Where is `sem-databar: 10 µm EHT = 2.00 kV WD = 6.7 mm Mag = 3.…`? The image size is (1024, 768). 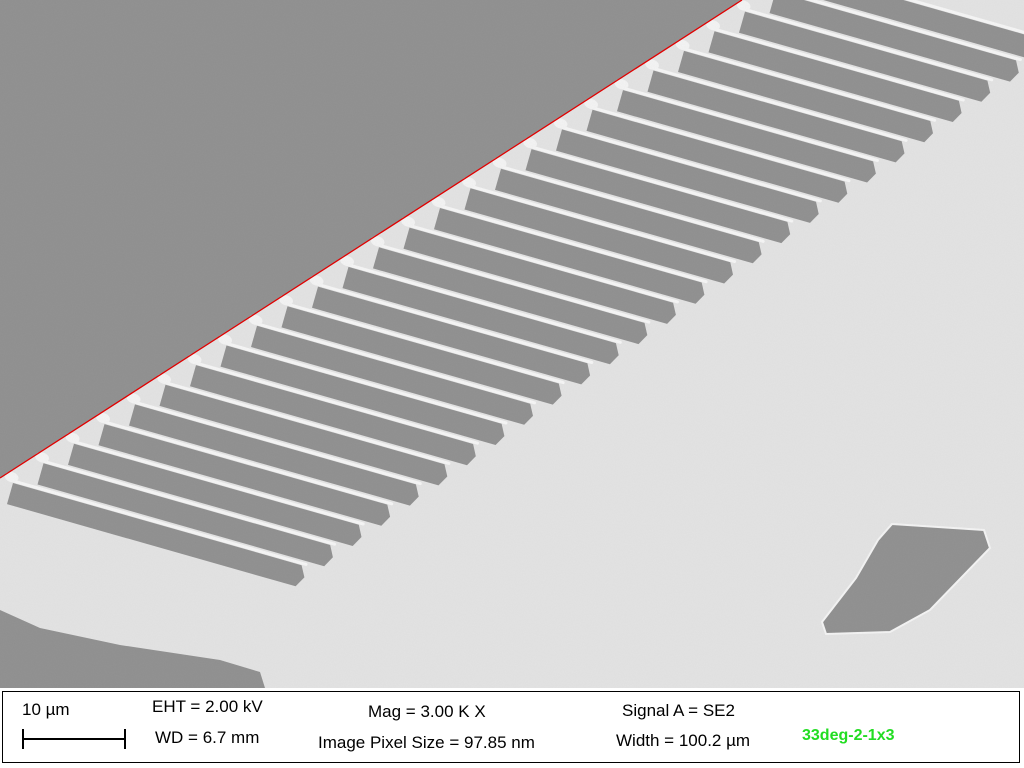 sem-databar: 10 µm EHT = 2.00 kV WD = 6.7 mm Mag = 3.… is located at coordinates (512, 728).